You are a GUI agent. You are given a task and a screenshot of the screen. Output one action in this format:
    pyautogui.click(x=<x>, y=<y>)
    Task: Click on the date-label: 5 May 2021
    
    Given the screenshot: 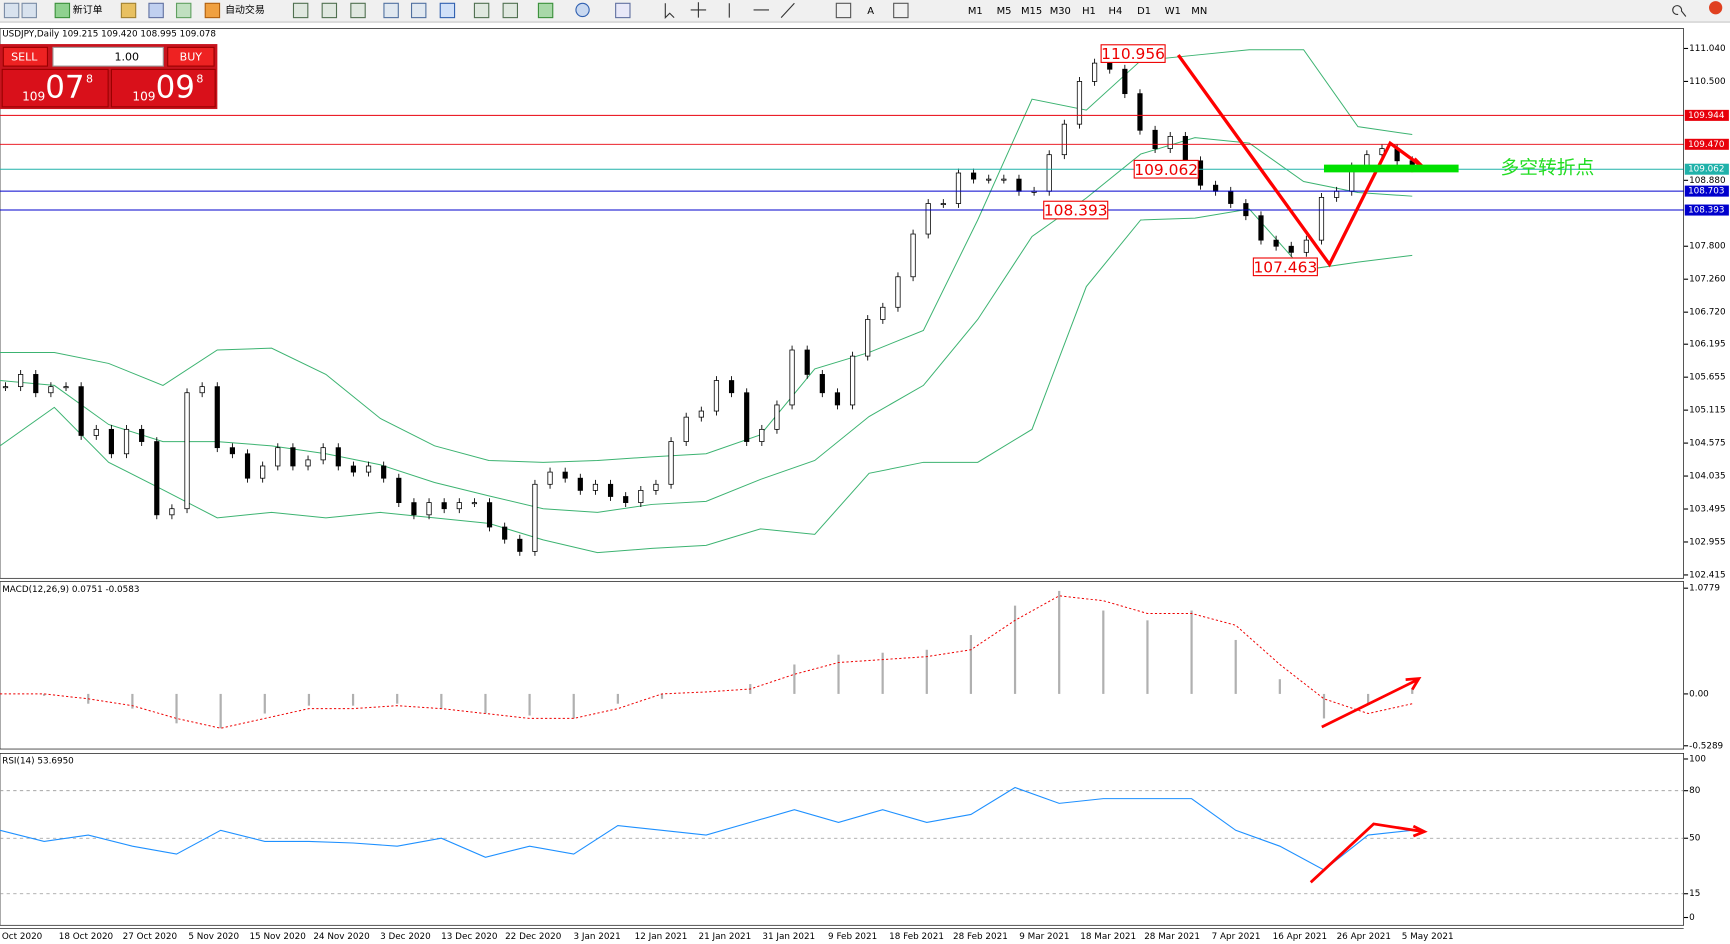 What is the action you would take?
    pyautogui.click(x=1428, y=937)
    